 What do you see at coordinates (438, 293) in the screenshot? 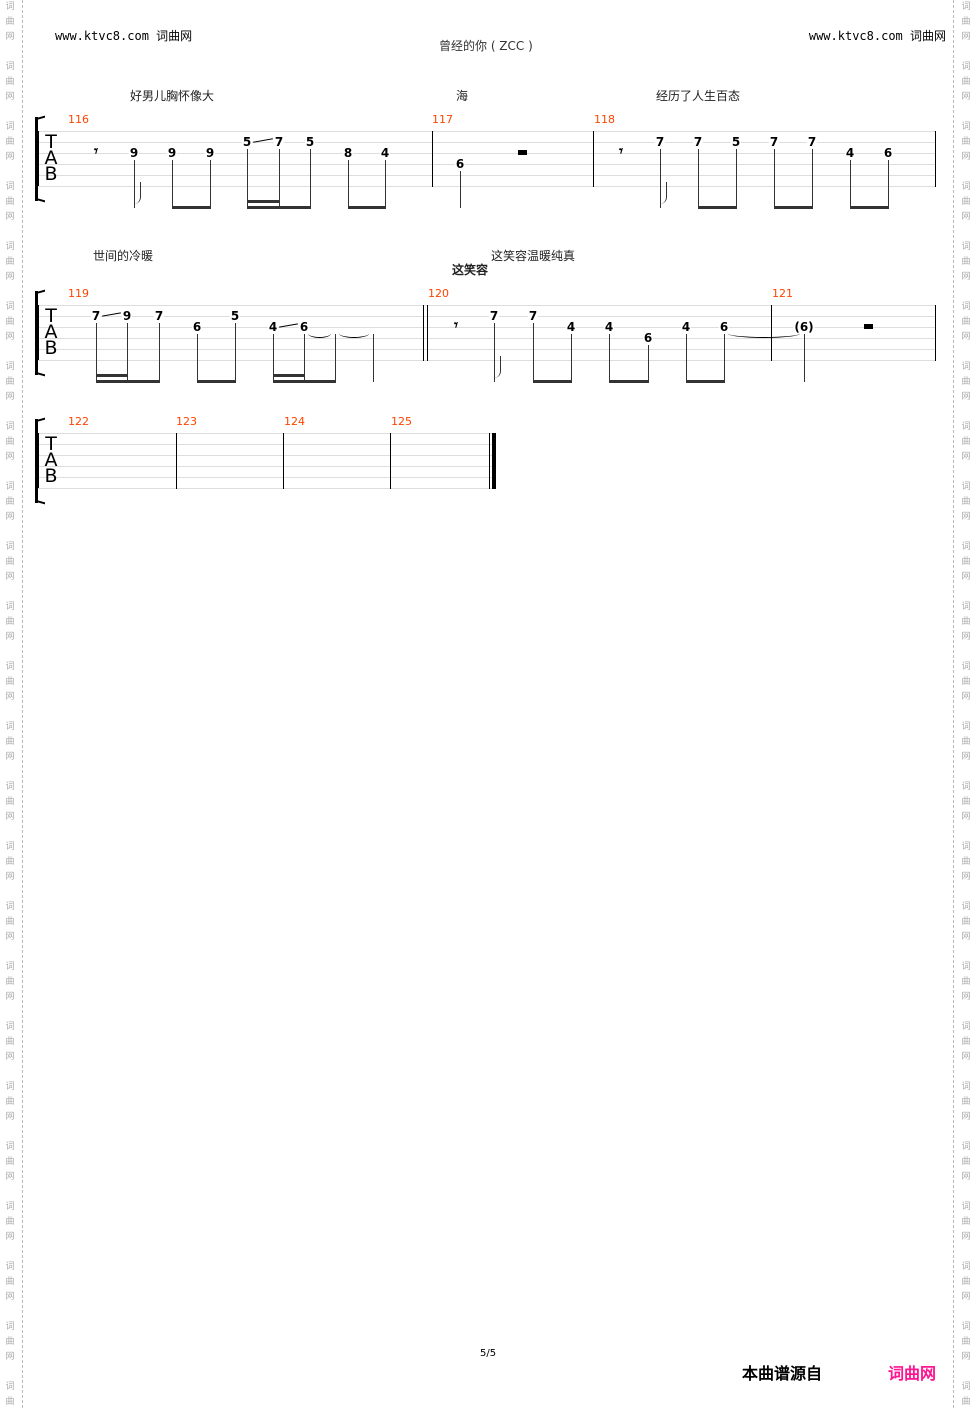
I see `measure-number: 120` at bounding box center [438, 293].